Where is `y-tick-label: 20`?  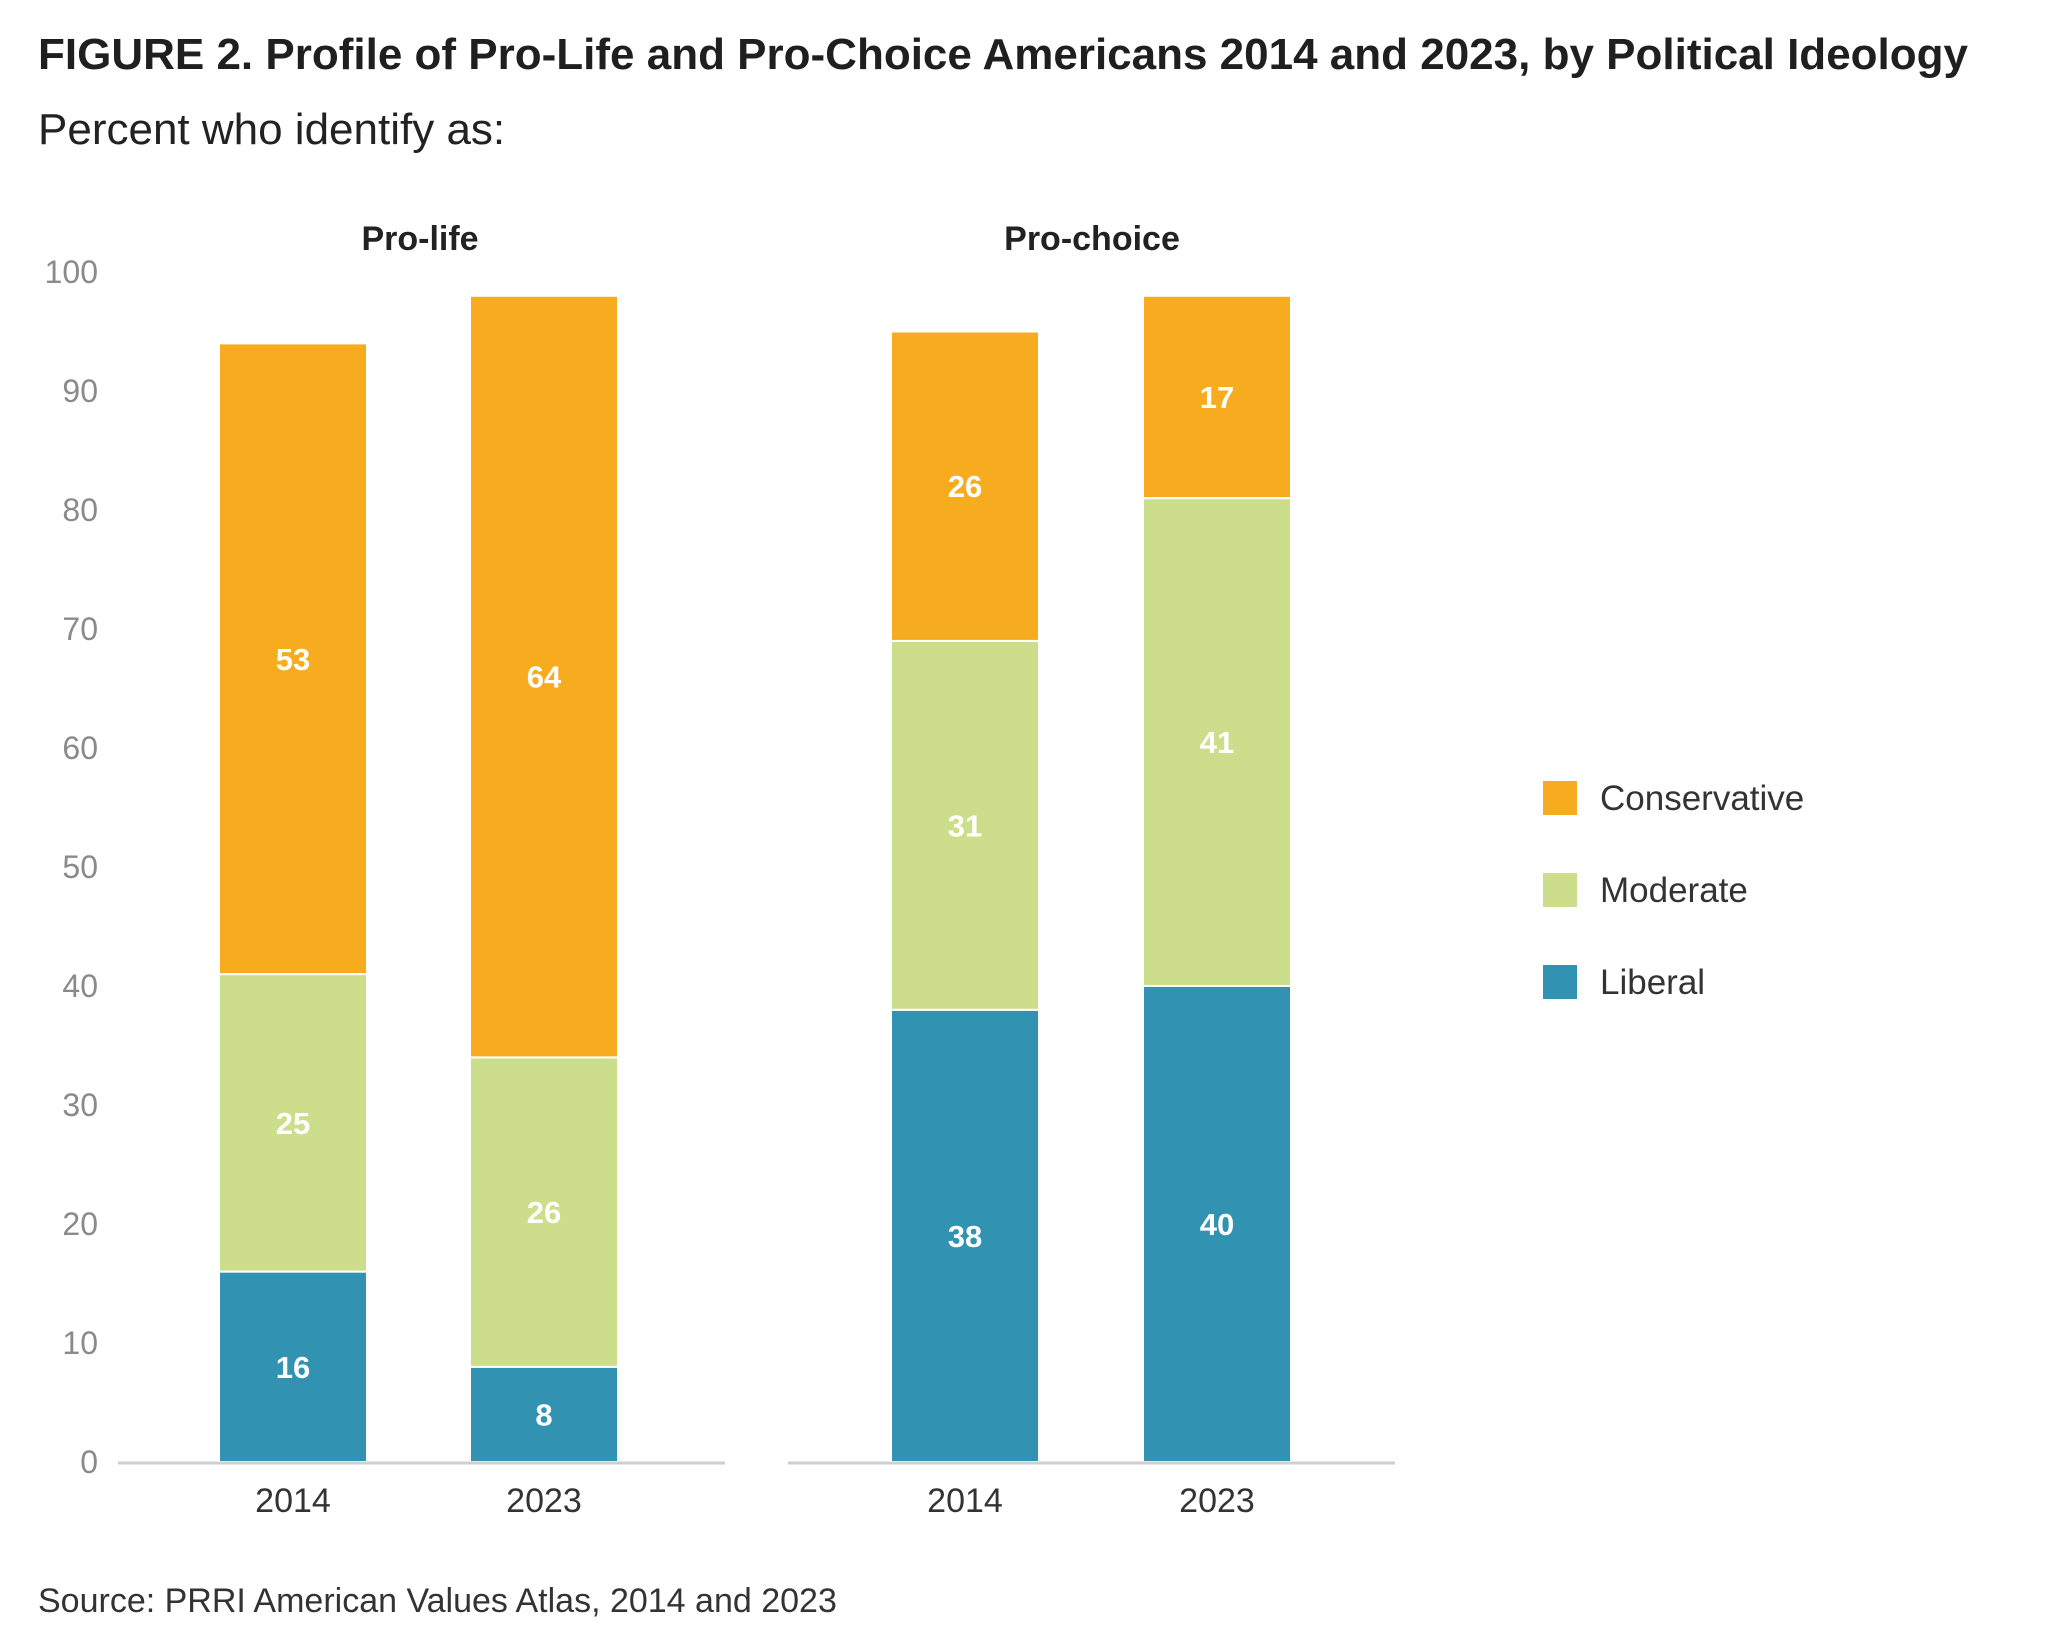
y-tick-label: 20 is located at coordinates (80, 1224).